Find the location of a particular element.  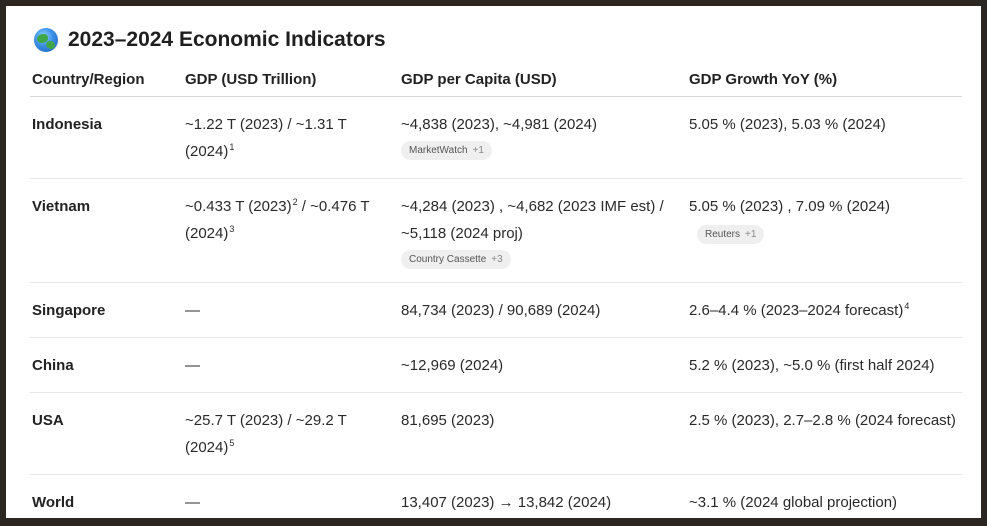

per-capita-cell: 13,407 (2023) → 13,842 (2024) is located at coordinates (543, 497).